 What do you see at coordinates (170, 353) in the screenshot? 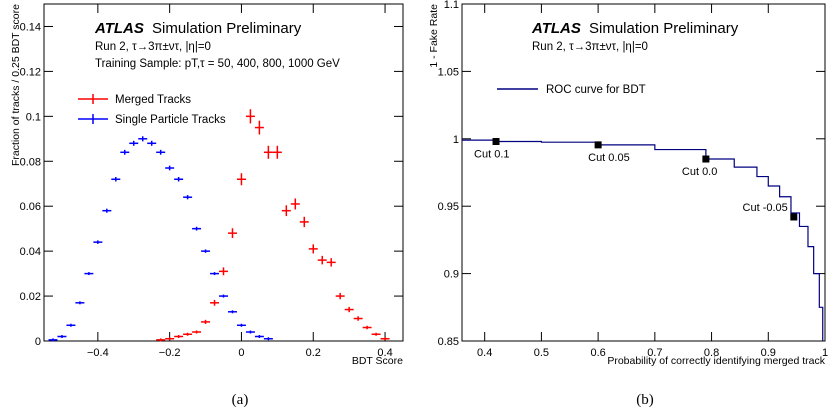
I see `x-tick-label: −0.2` at bounding box center [170, 353].